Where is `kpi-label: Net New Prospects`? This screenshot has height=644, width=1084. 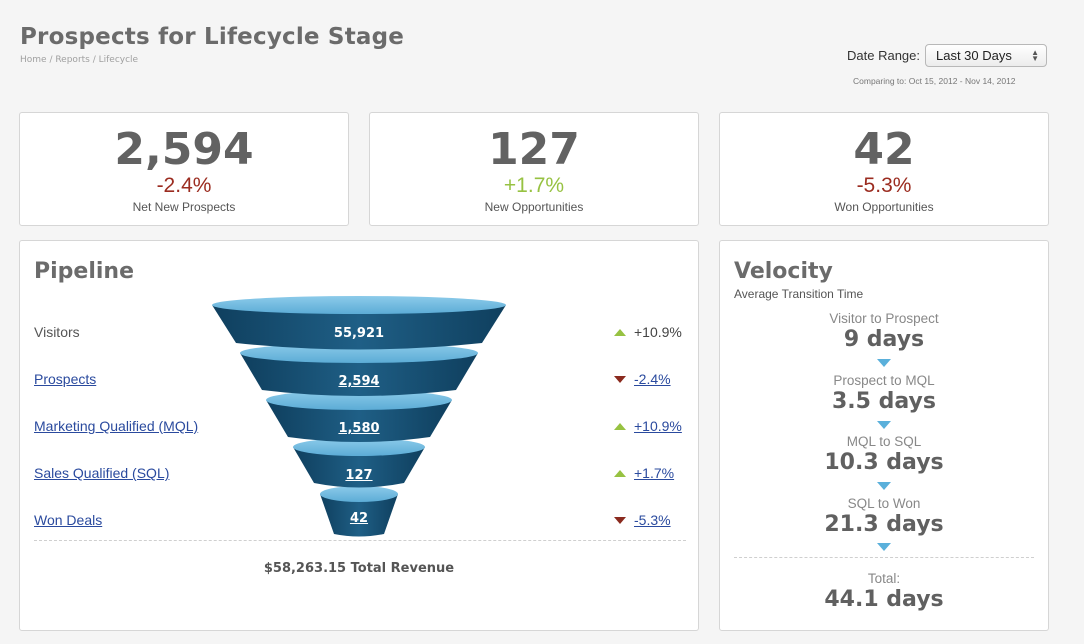 kpi-label: Net New Prospects is located at coordinates (184, 207).